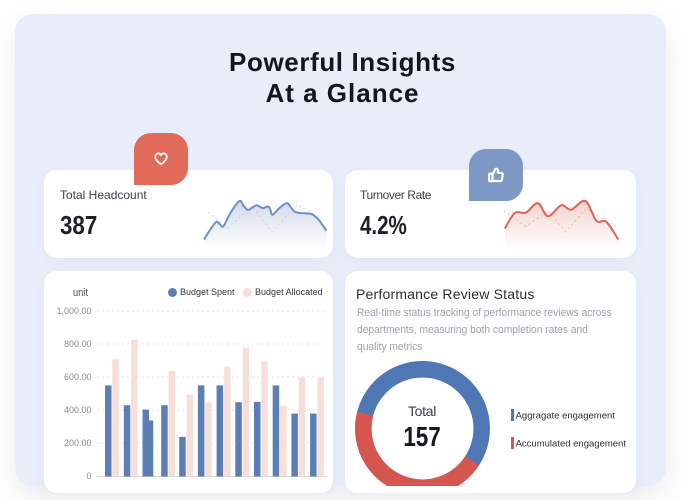  I want to click on svg-text: 800.00, so click(78, 344).